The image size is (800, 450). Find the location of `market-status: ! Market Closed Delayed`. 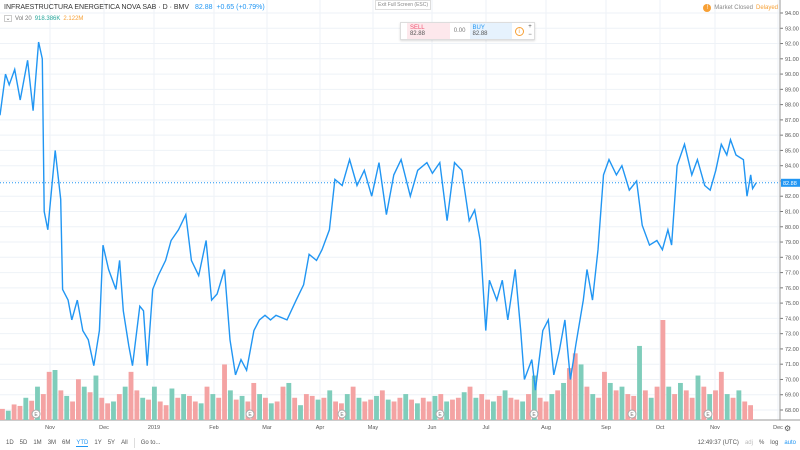

market-status: ! Market Closed Delayed is located at coordinates (740, 8).